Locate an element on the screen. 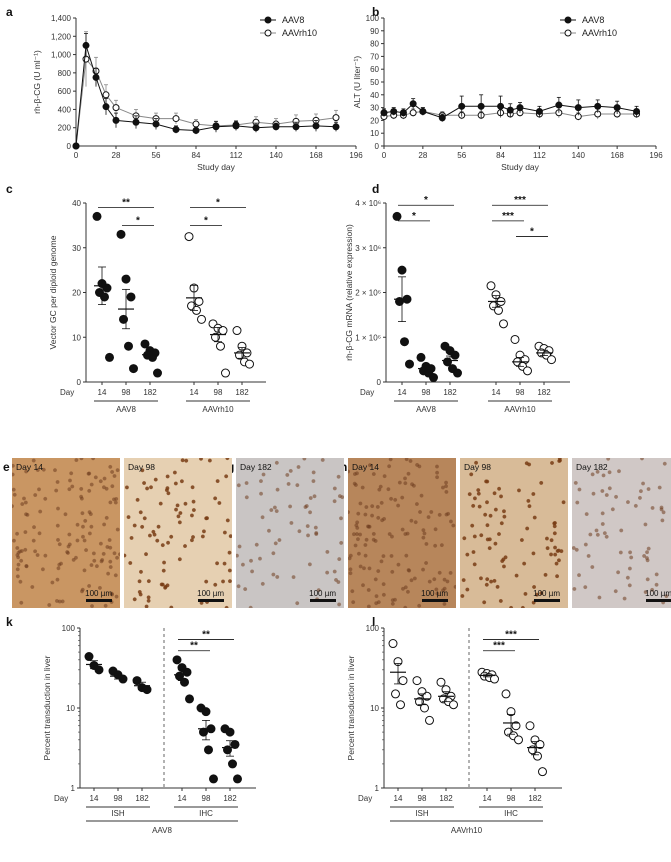 The image size is (671, 862). micrograph-e: Day 14 100 µm is located at coordinates (66, 533).